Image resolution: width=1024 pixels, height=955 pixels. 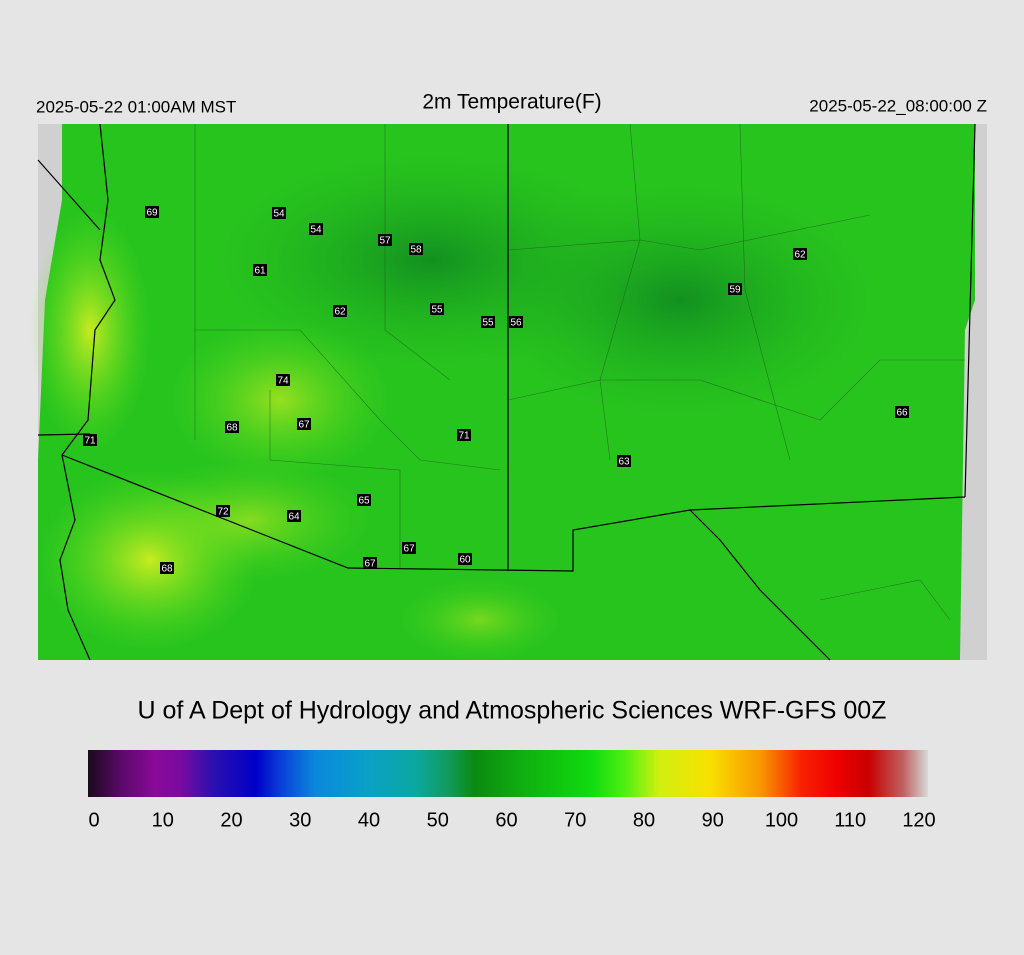 I want to click on station-value: 65, so click(x=364, y=501).